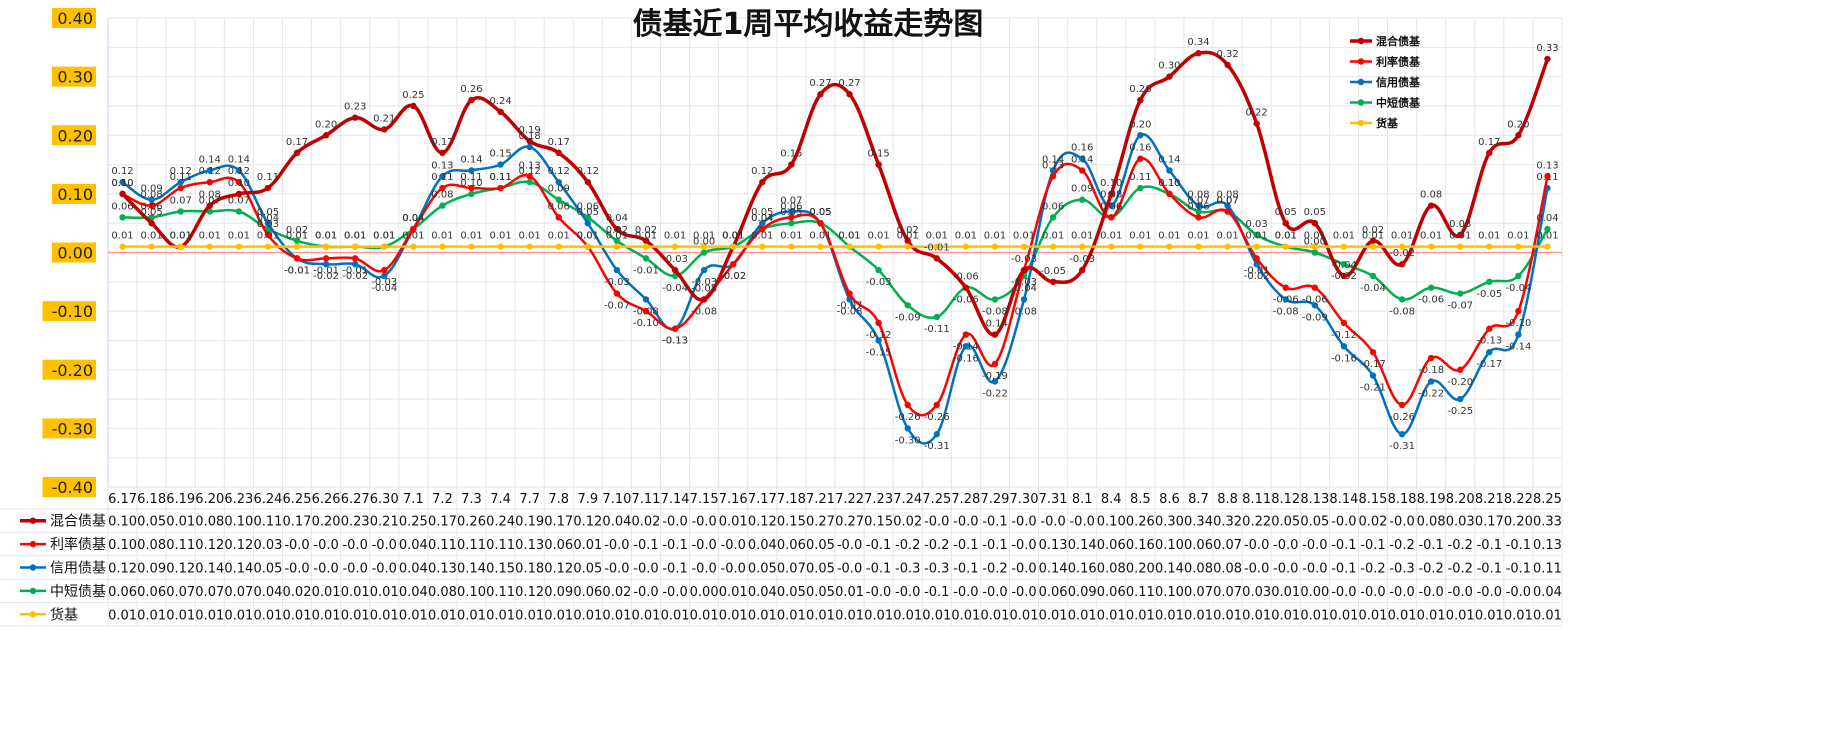  What do you see at coordinates (72, 370) in the screenshot?
I see `y-tick-label: -0.20` at bounding box center [72, 370].